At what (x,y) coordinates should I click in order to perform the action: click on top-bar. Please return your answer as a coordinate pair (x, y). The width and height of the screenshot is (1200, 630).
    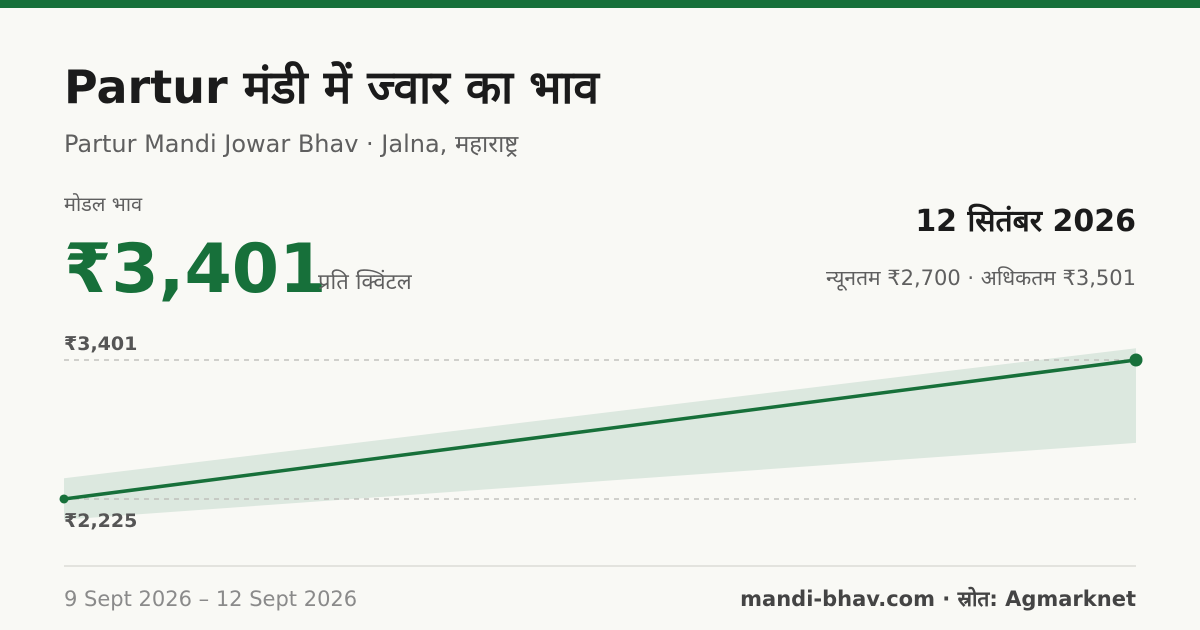
    Looking at the image, I should click on (600, 4).